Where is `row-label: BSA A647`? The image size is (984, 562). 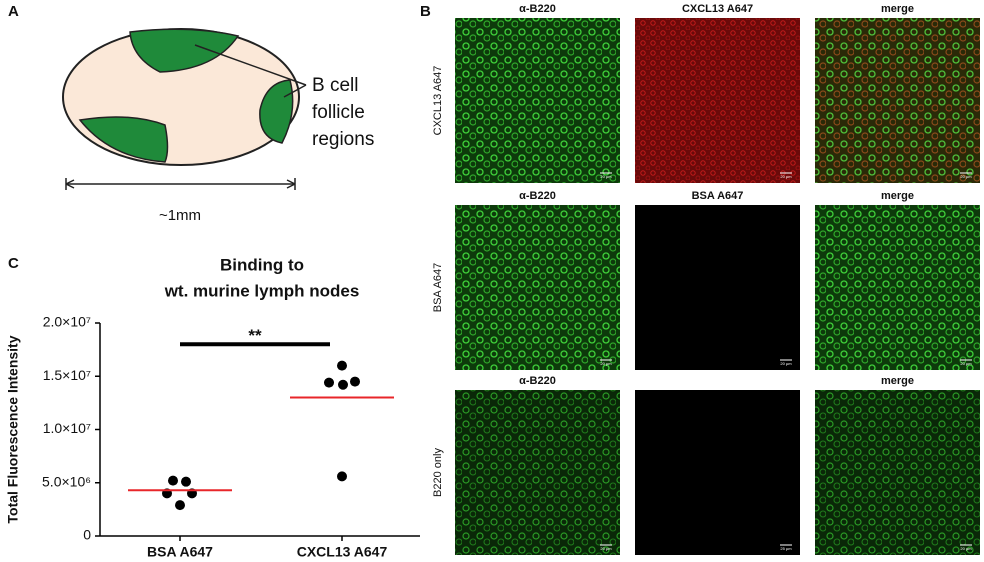 row-label: BSA A647 is located at coordinates (438, 288).